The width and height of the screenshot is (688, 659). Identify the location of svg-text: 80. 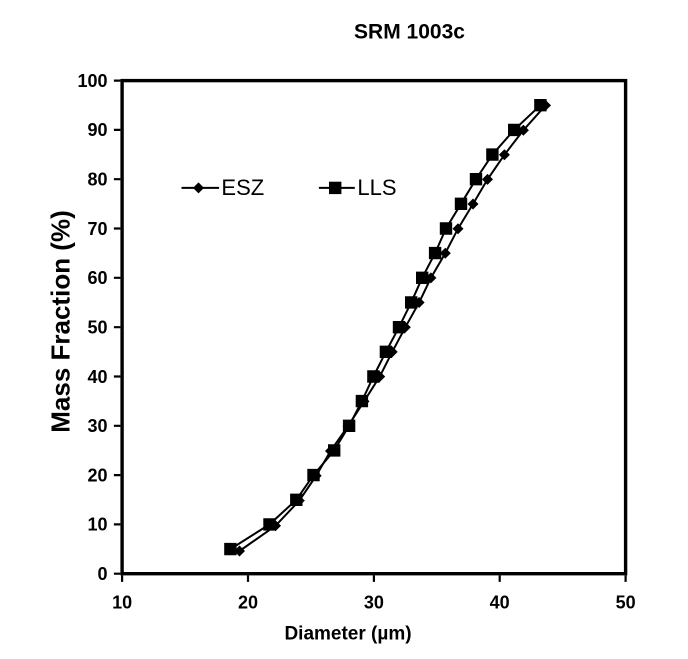
(97, 180).